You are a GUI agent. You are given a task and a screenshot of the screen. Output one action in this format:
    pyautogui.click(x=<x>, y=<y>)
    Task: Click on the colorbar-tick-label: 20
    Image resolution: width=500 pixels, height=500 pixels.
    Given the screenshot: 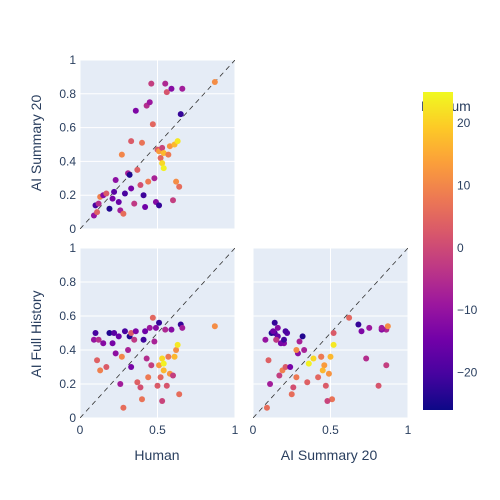 What is the action you would take?
    pyautogui.click(x=464, y=123)
    